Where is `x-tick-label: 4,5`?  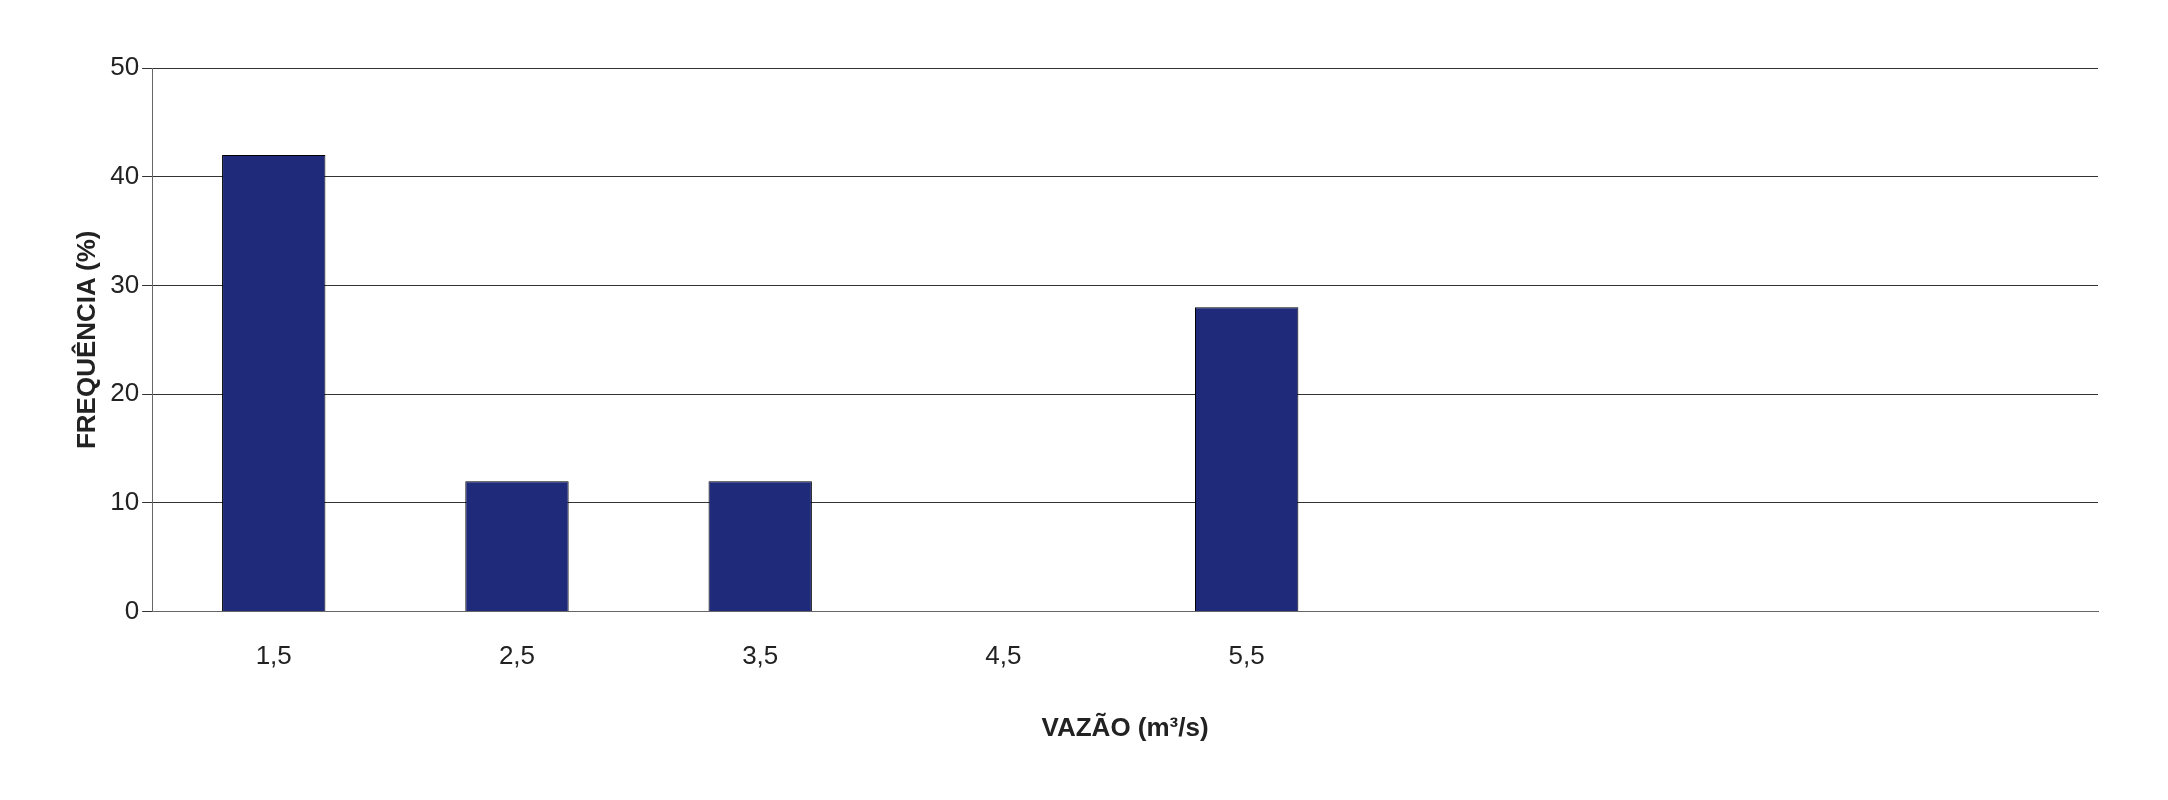 x-tick-label: 4,5 is located at coordinates (1003, 655).